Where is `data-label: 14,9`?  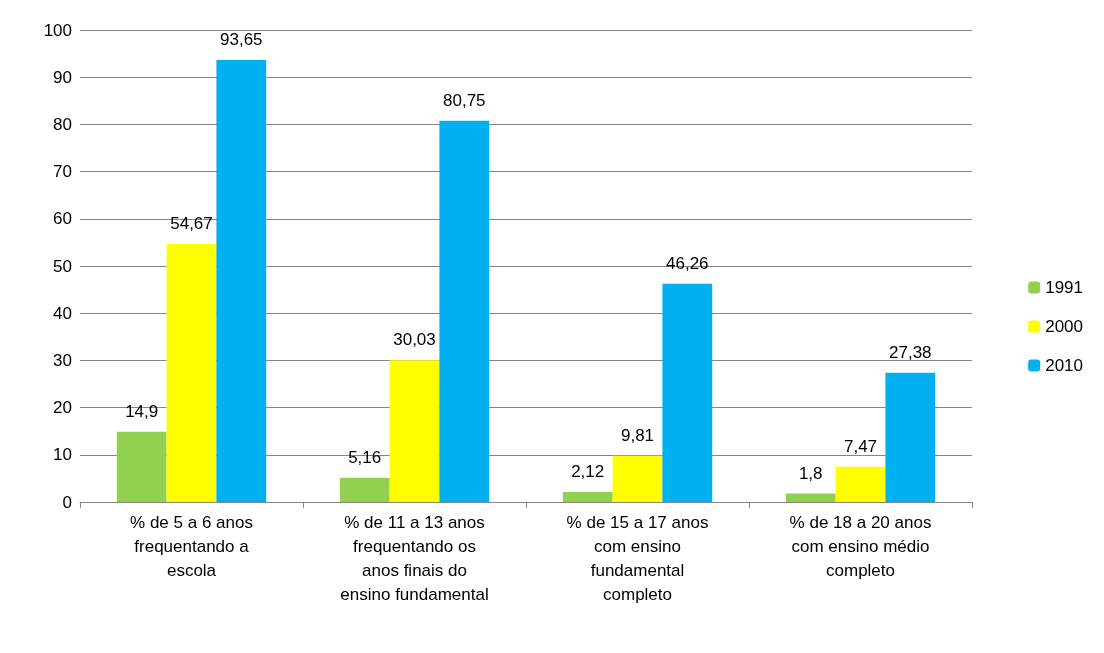
data-label: 14,9 is located at coordinates (142, 411).